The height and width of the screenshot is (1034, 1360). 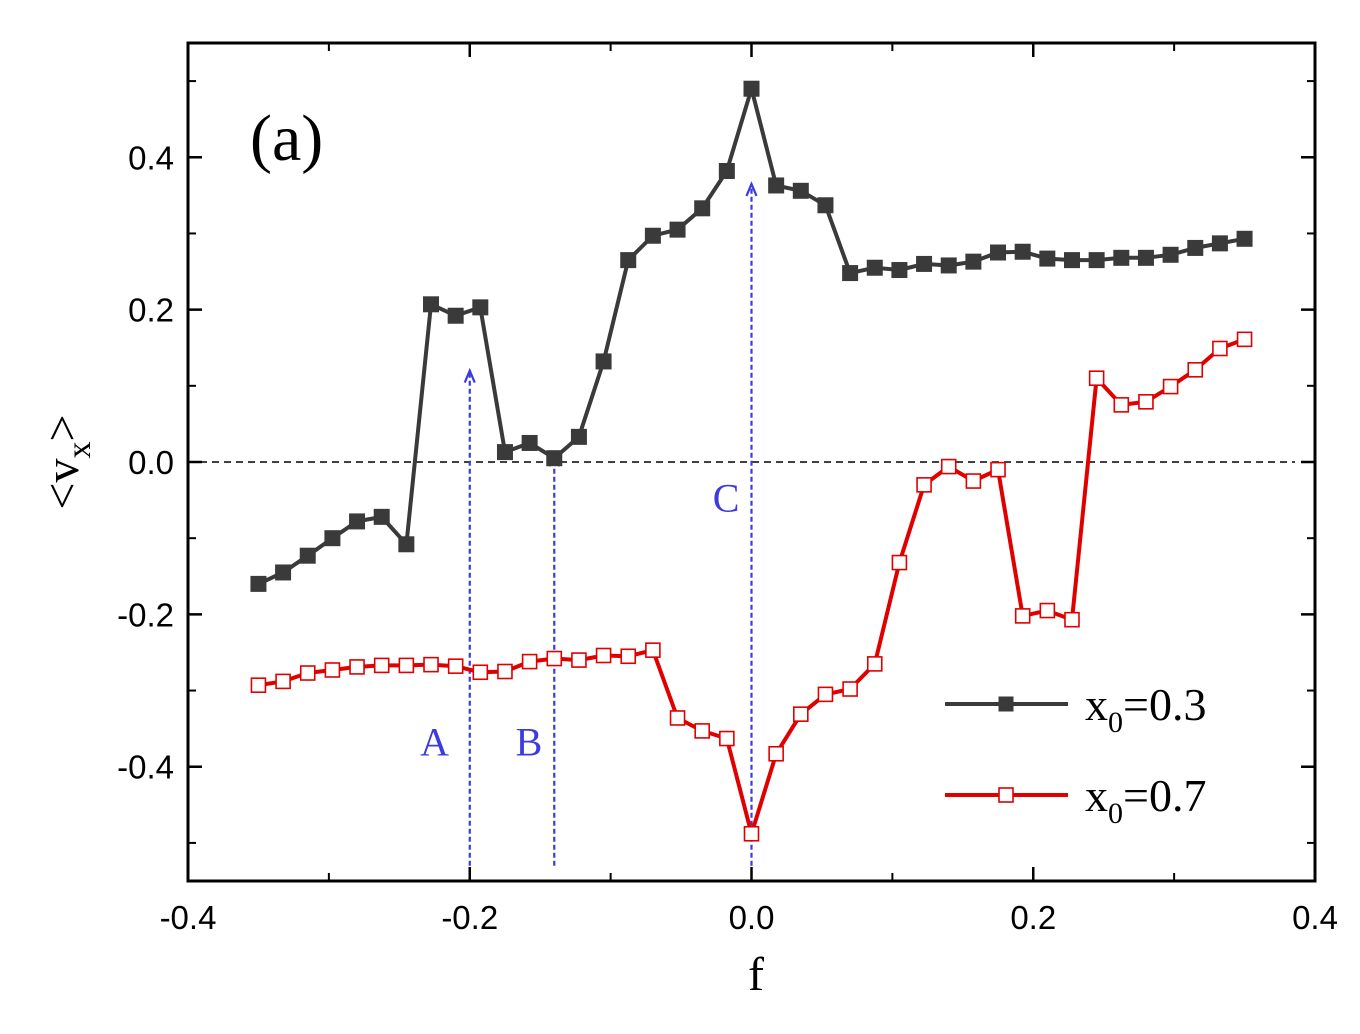 What do you see at coordinates (1075, 800) in the screenshot?
I see `legend-entry-series-2: x0=0.7` at bounding box center [1075, 800].